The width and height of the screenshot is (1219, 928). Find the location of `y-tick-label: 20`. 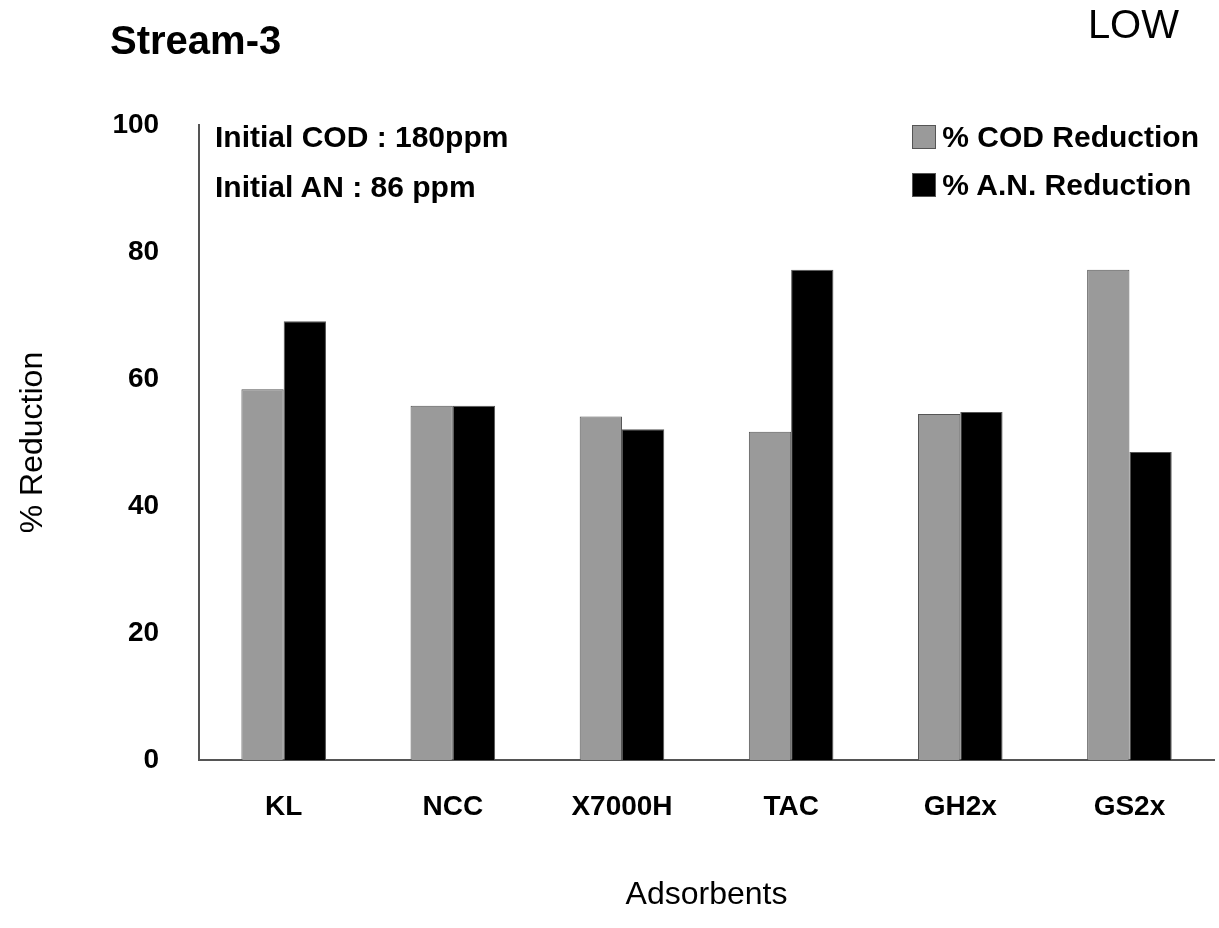

y-tick-label: 20 is located at coordinates (143, 631).